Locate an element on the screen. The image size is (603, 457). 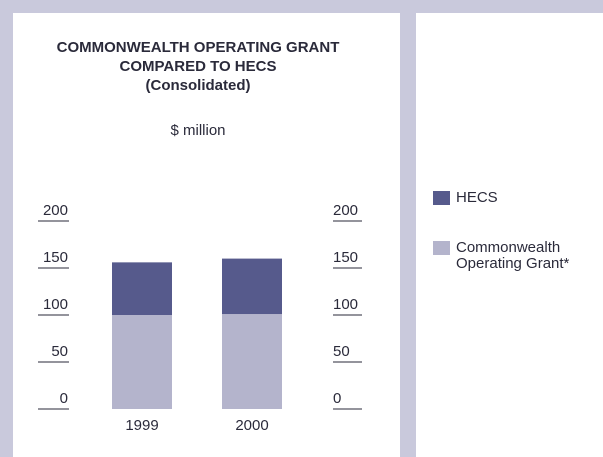
x-tick-label: 1999 is located at coordinates (141, 425).